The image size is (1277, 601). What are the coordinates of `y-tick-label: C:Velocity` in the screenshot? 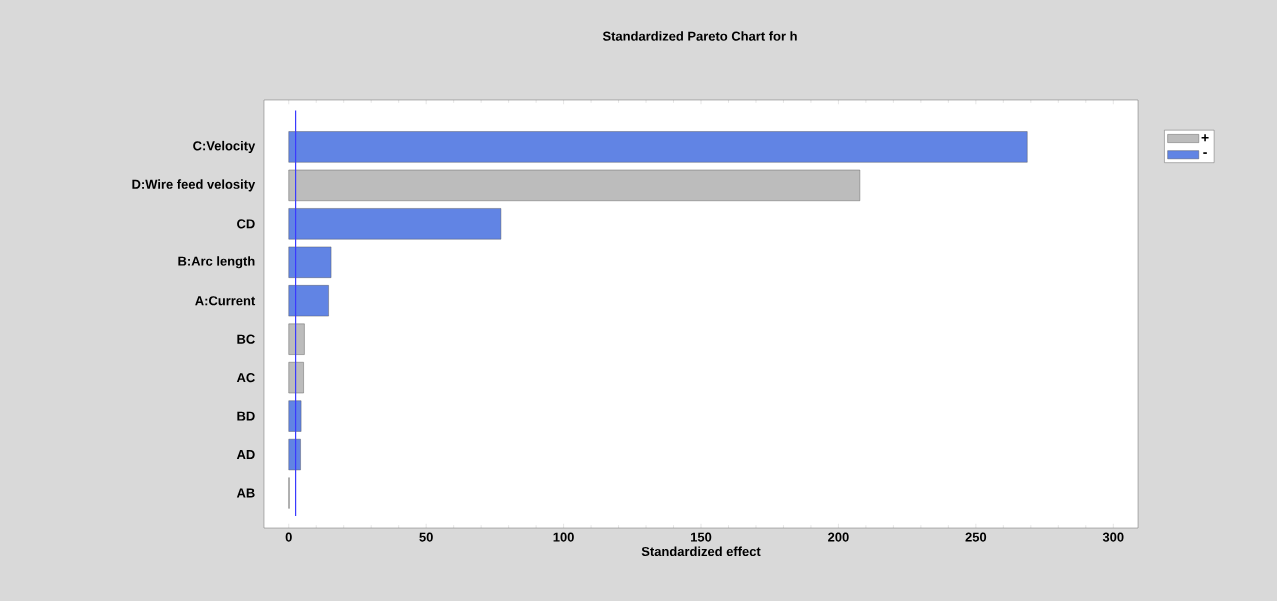 It's located at (224, 146).